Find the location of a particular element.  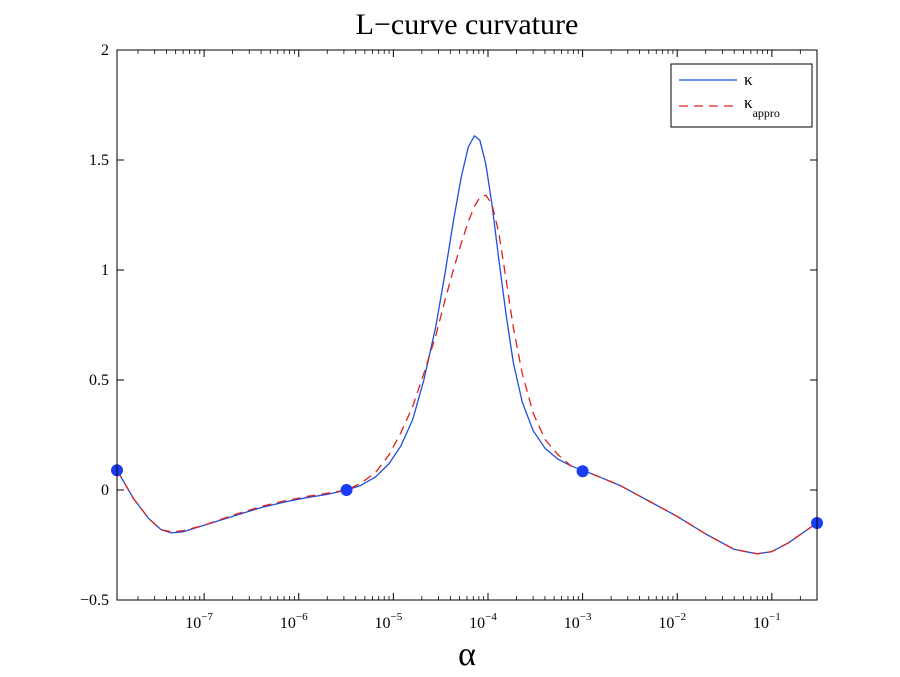

y-tick-label: 0.5 is located at coordinates (99, 380).